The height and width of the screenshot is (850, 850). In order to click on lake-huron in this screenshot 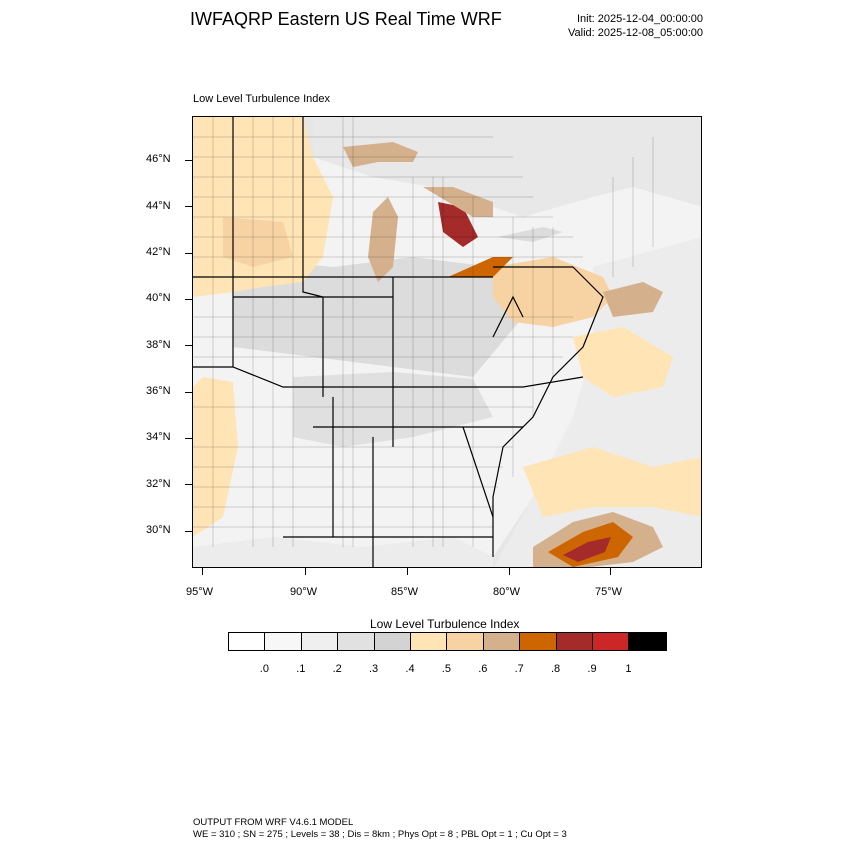, I will do `click(458, 202)`.